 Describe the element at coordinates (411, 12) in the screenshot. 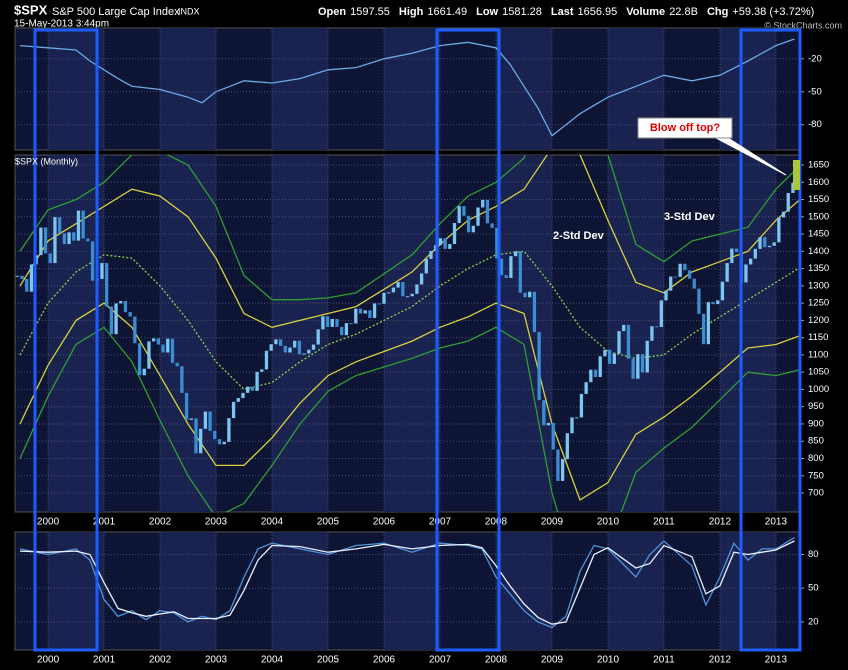

I see `quote-label: High` at that location.